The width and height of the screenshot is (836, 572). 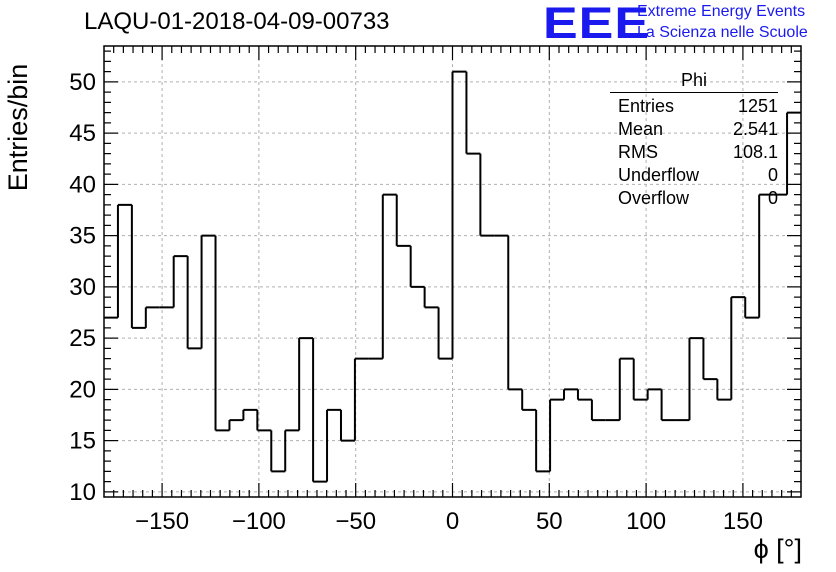 I want to click on stats-row-rms: RMS 108.1, so click(x=698, y=152).